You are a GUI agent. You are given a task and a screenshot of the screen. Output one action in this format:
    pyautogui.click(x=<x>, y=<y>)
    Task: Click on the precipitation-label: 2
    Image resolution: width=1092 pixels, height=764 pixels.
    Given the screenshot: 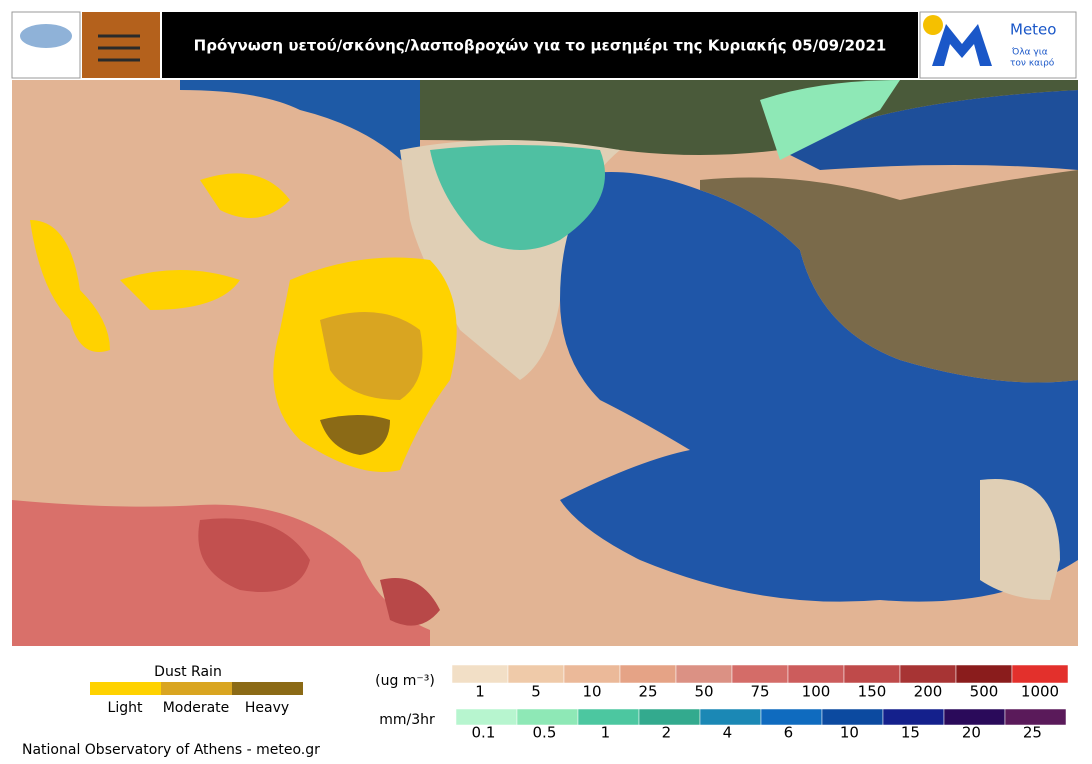 What is the action you would take?
    pyautogui.click(x=667, y=733)
    